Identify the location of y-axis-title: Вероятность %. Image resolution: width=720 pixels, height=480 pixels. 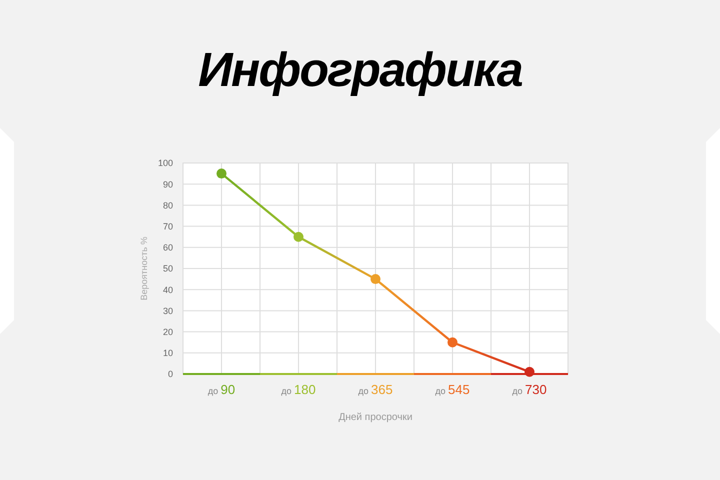
(144, 268).